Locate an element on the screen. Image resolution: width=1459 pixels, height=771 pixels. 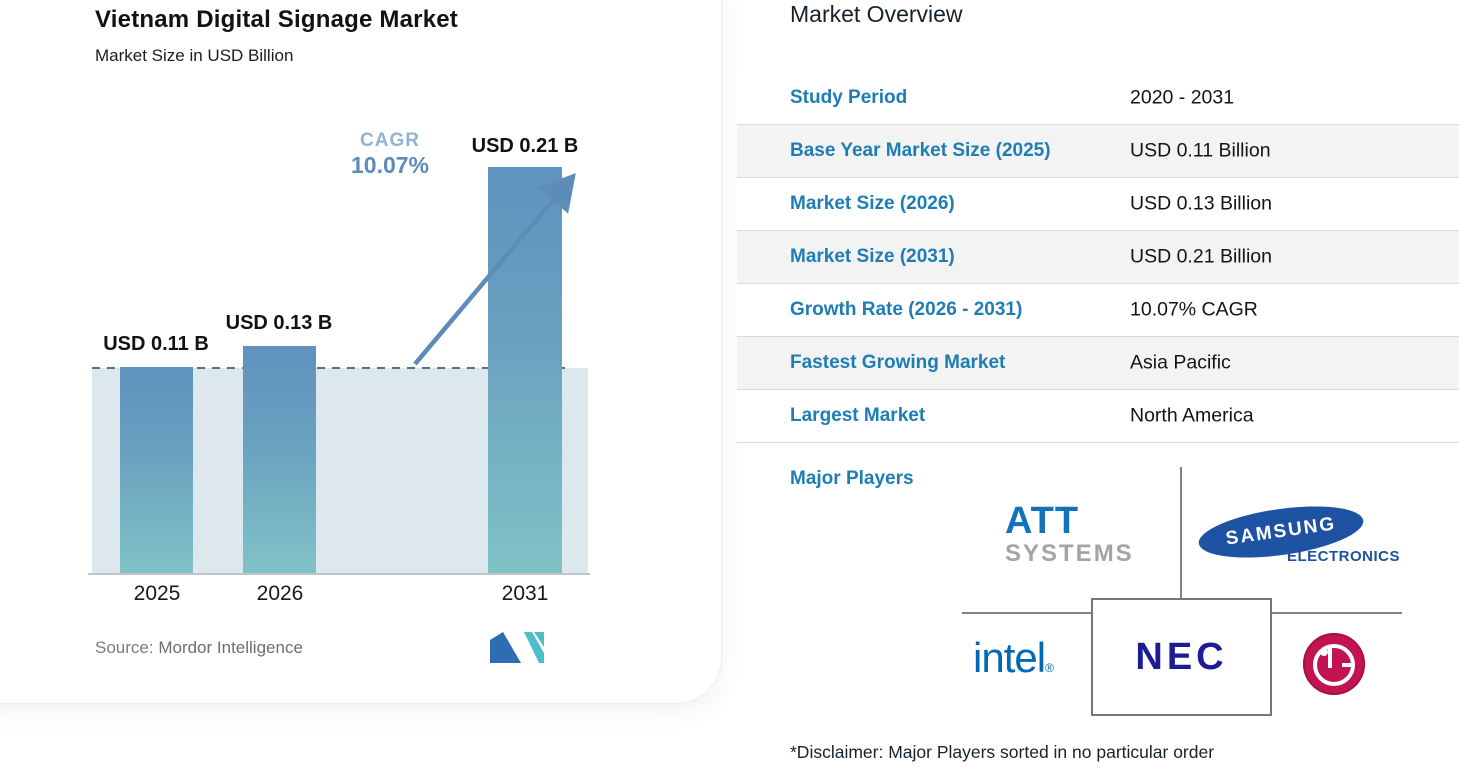
row-label: Growth Rate (2026 - 2031) is located at coordinates (906, 309).